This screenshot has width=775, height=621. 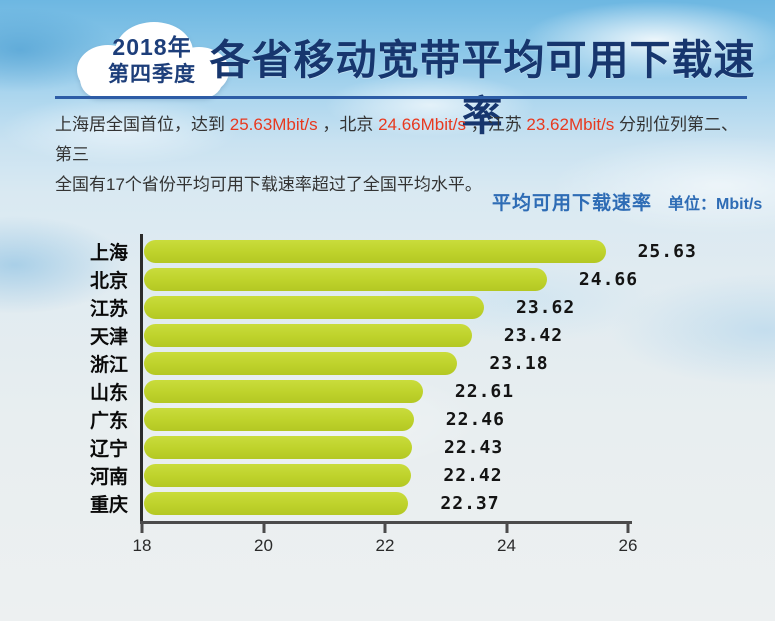 I want to click on intro-line: 全国有17个省份平均可用下载速率超过了全国平均水平。, so click(x=400, y=185).